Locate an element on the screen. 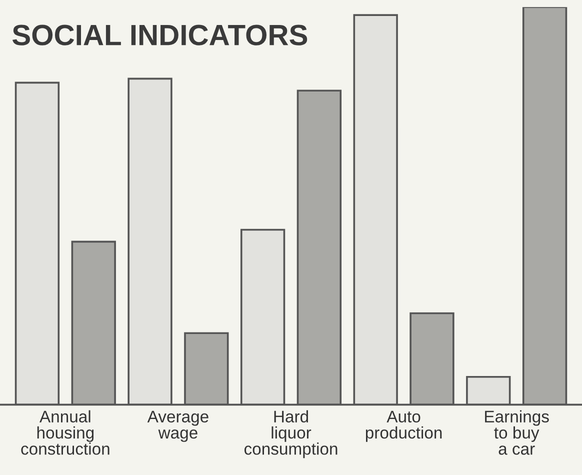 The width and height of the screenshot is (582, 475). x-tick-label: Earnings to buy a car is located at coordinates (517, 432).